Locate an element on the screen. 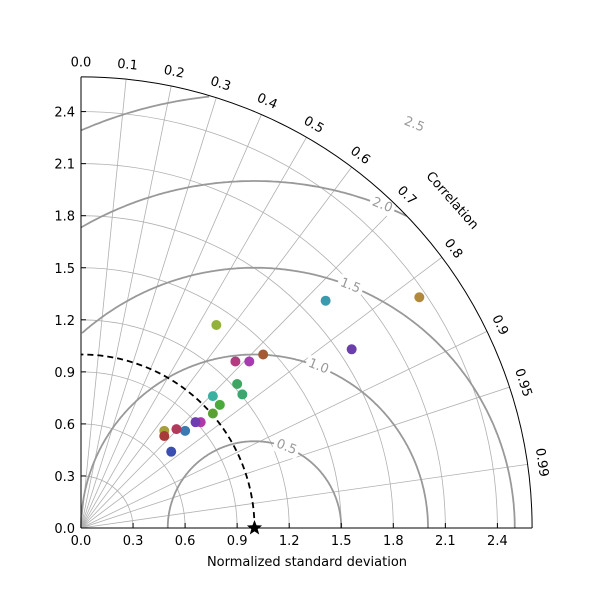 The width and height of the screenshot is (600, 600). reference-star is located at coordinates (254, 527).